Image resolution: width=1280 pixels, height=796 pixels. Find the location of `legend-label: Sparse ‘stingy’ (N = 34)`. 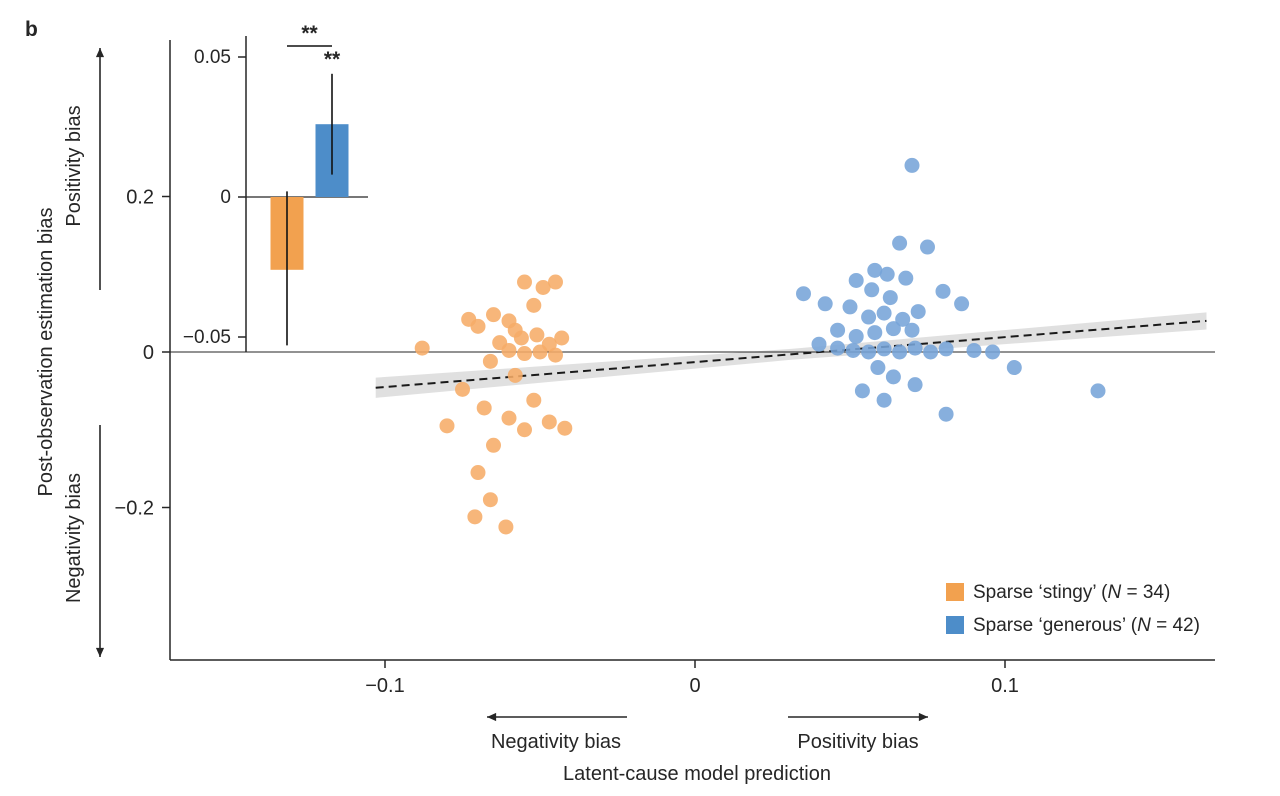

legend-label: Sparse ‘stingy’ (N = 34) is located at coordinates (1071, 592).